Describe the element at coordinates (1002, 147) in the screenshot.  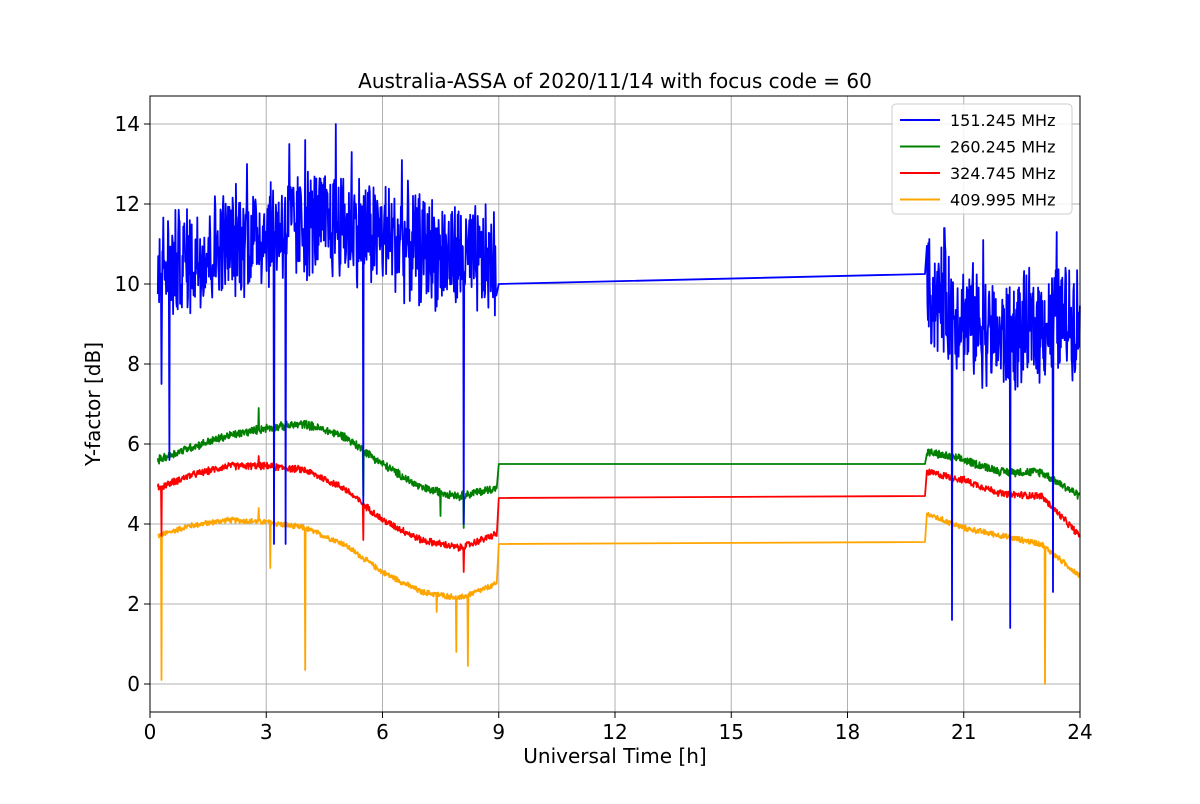
I see `legend-label: 260.245 MHz` at that location.